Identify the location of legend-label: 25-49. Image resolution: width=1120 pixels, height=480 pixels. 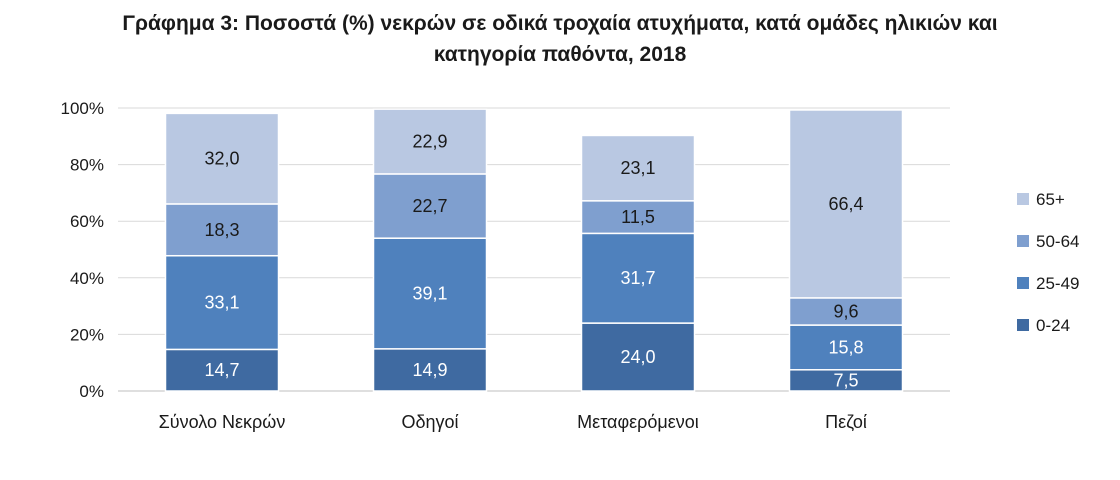
(1057, 283).